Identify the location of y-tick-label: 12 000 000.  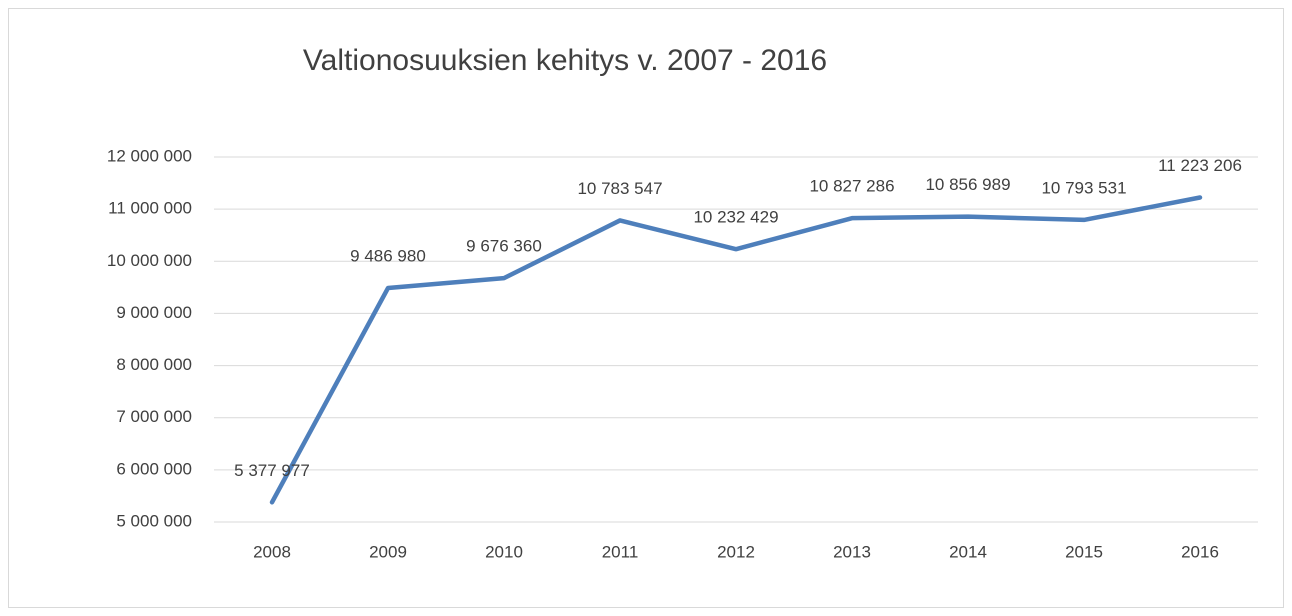
(149, 155).